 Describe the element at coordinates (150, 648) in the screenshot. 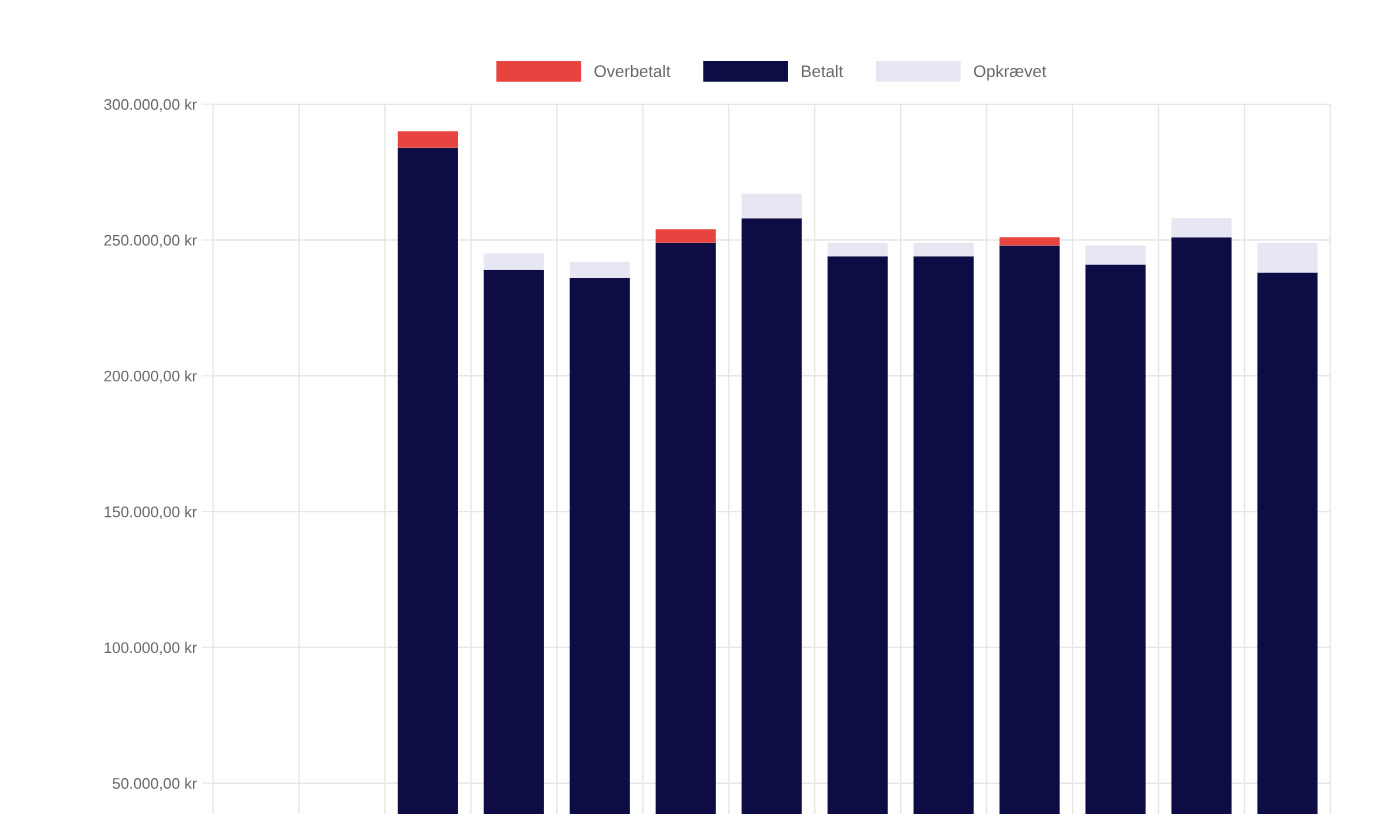

I see `y-tick-label: 100.000,00 kr` at that location.